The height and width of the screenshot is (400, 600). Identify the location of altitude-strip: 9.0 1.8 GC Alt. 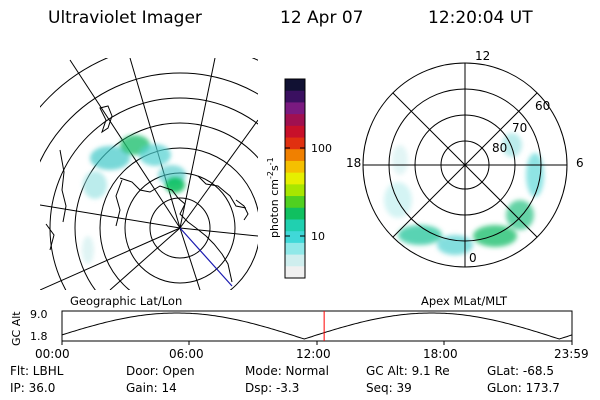
(291, 327).